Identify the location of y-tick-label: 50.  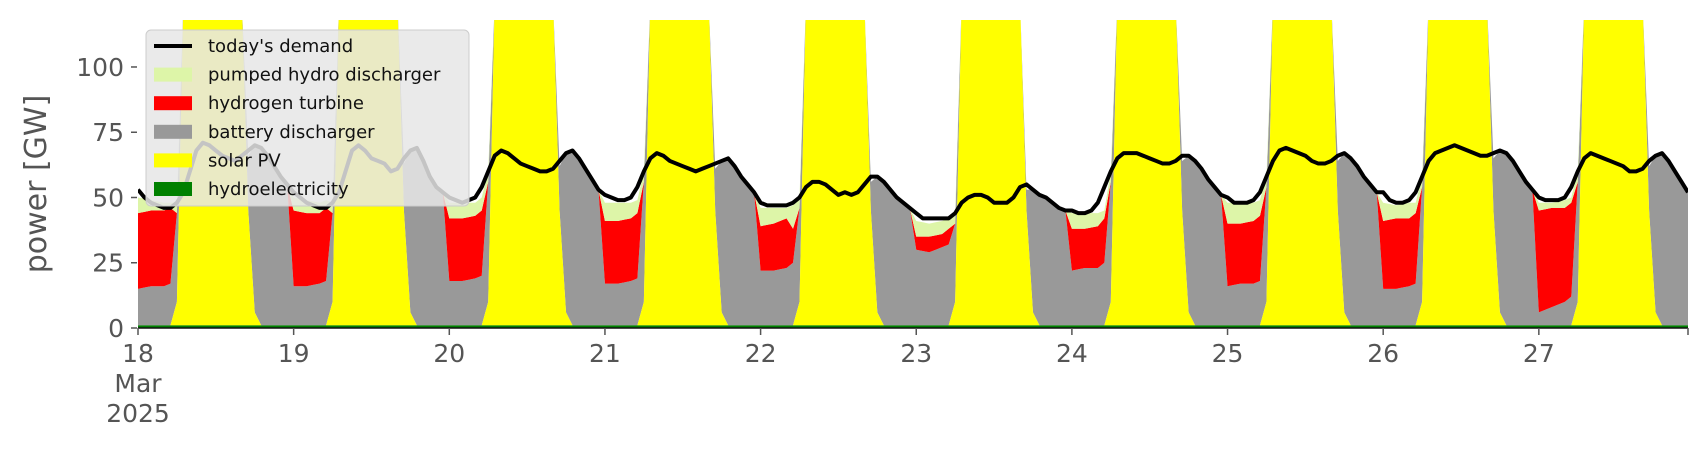
(108, 197).